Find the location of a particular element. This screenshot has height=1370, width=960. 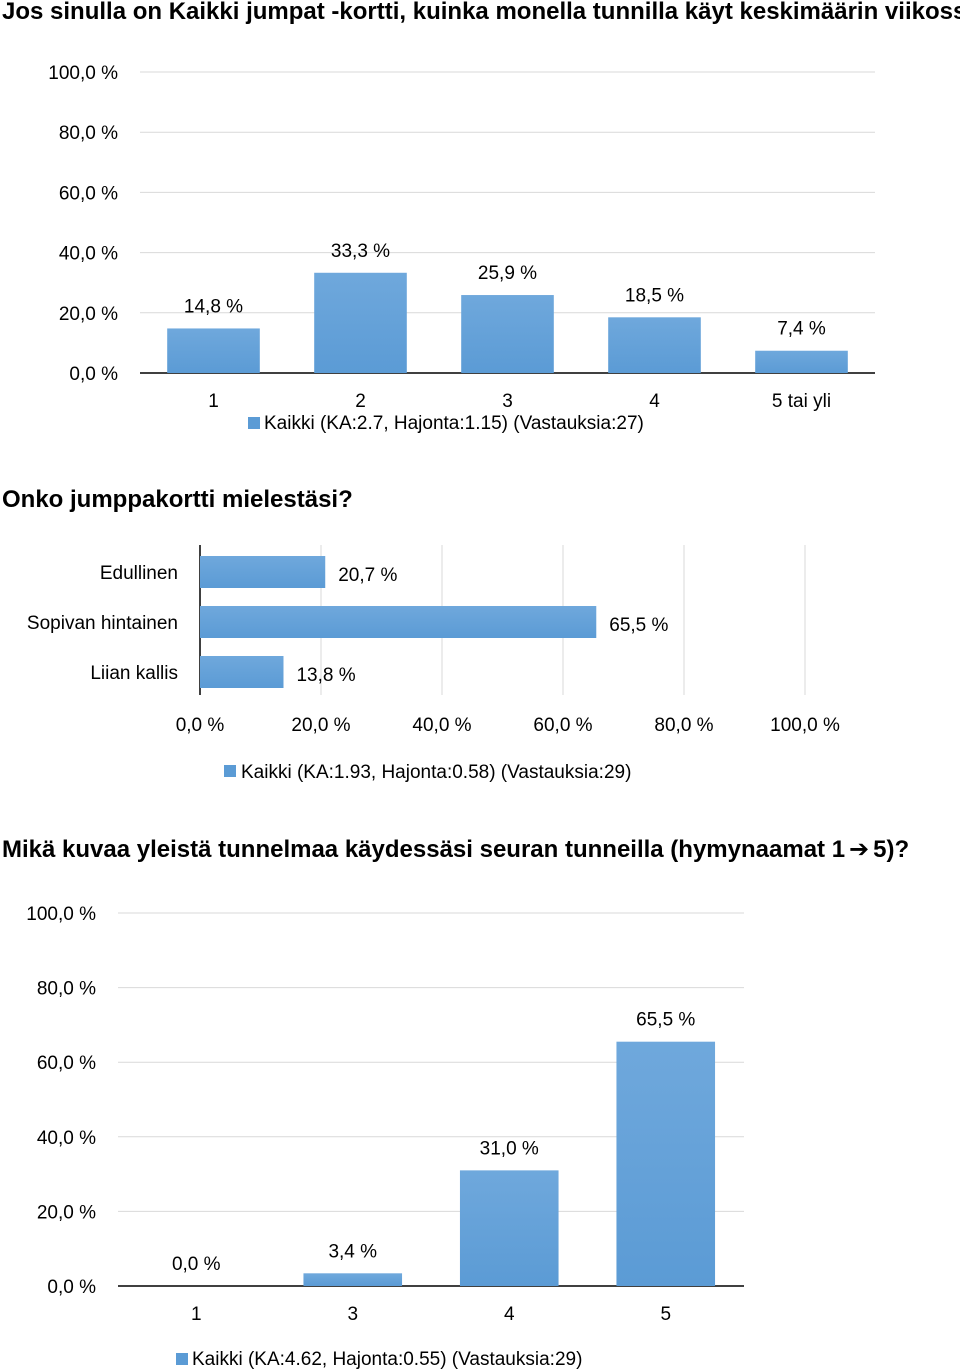

bar-value-label: 20,7 % is located at coordinates (367, 575).